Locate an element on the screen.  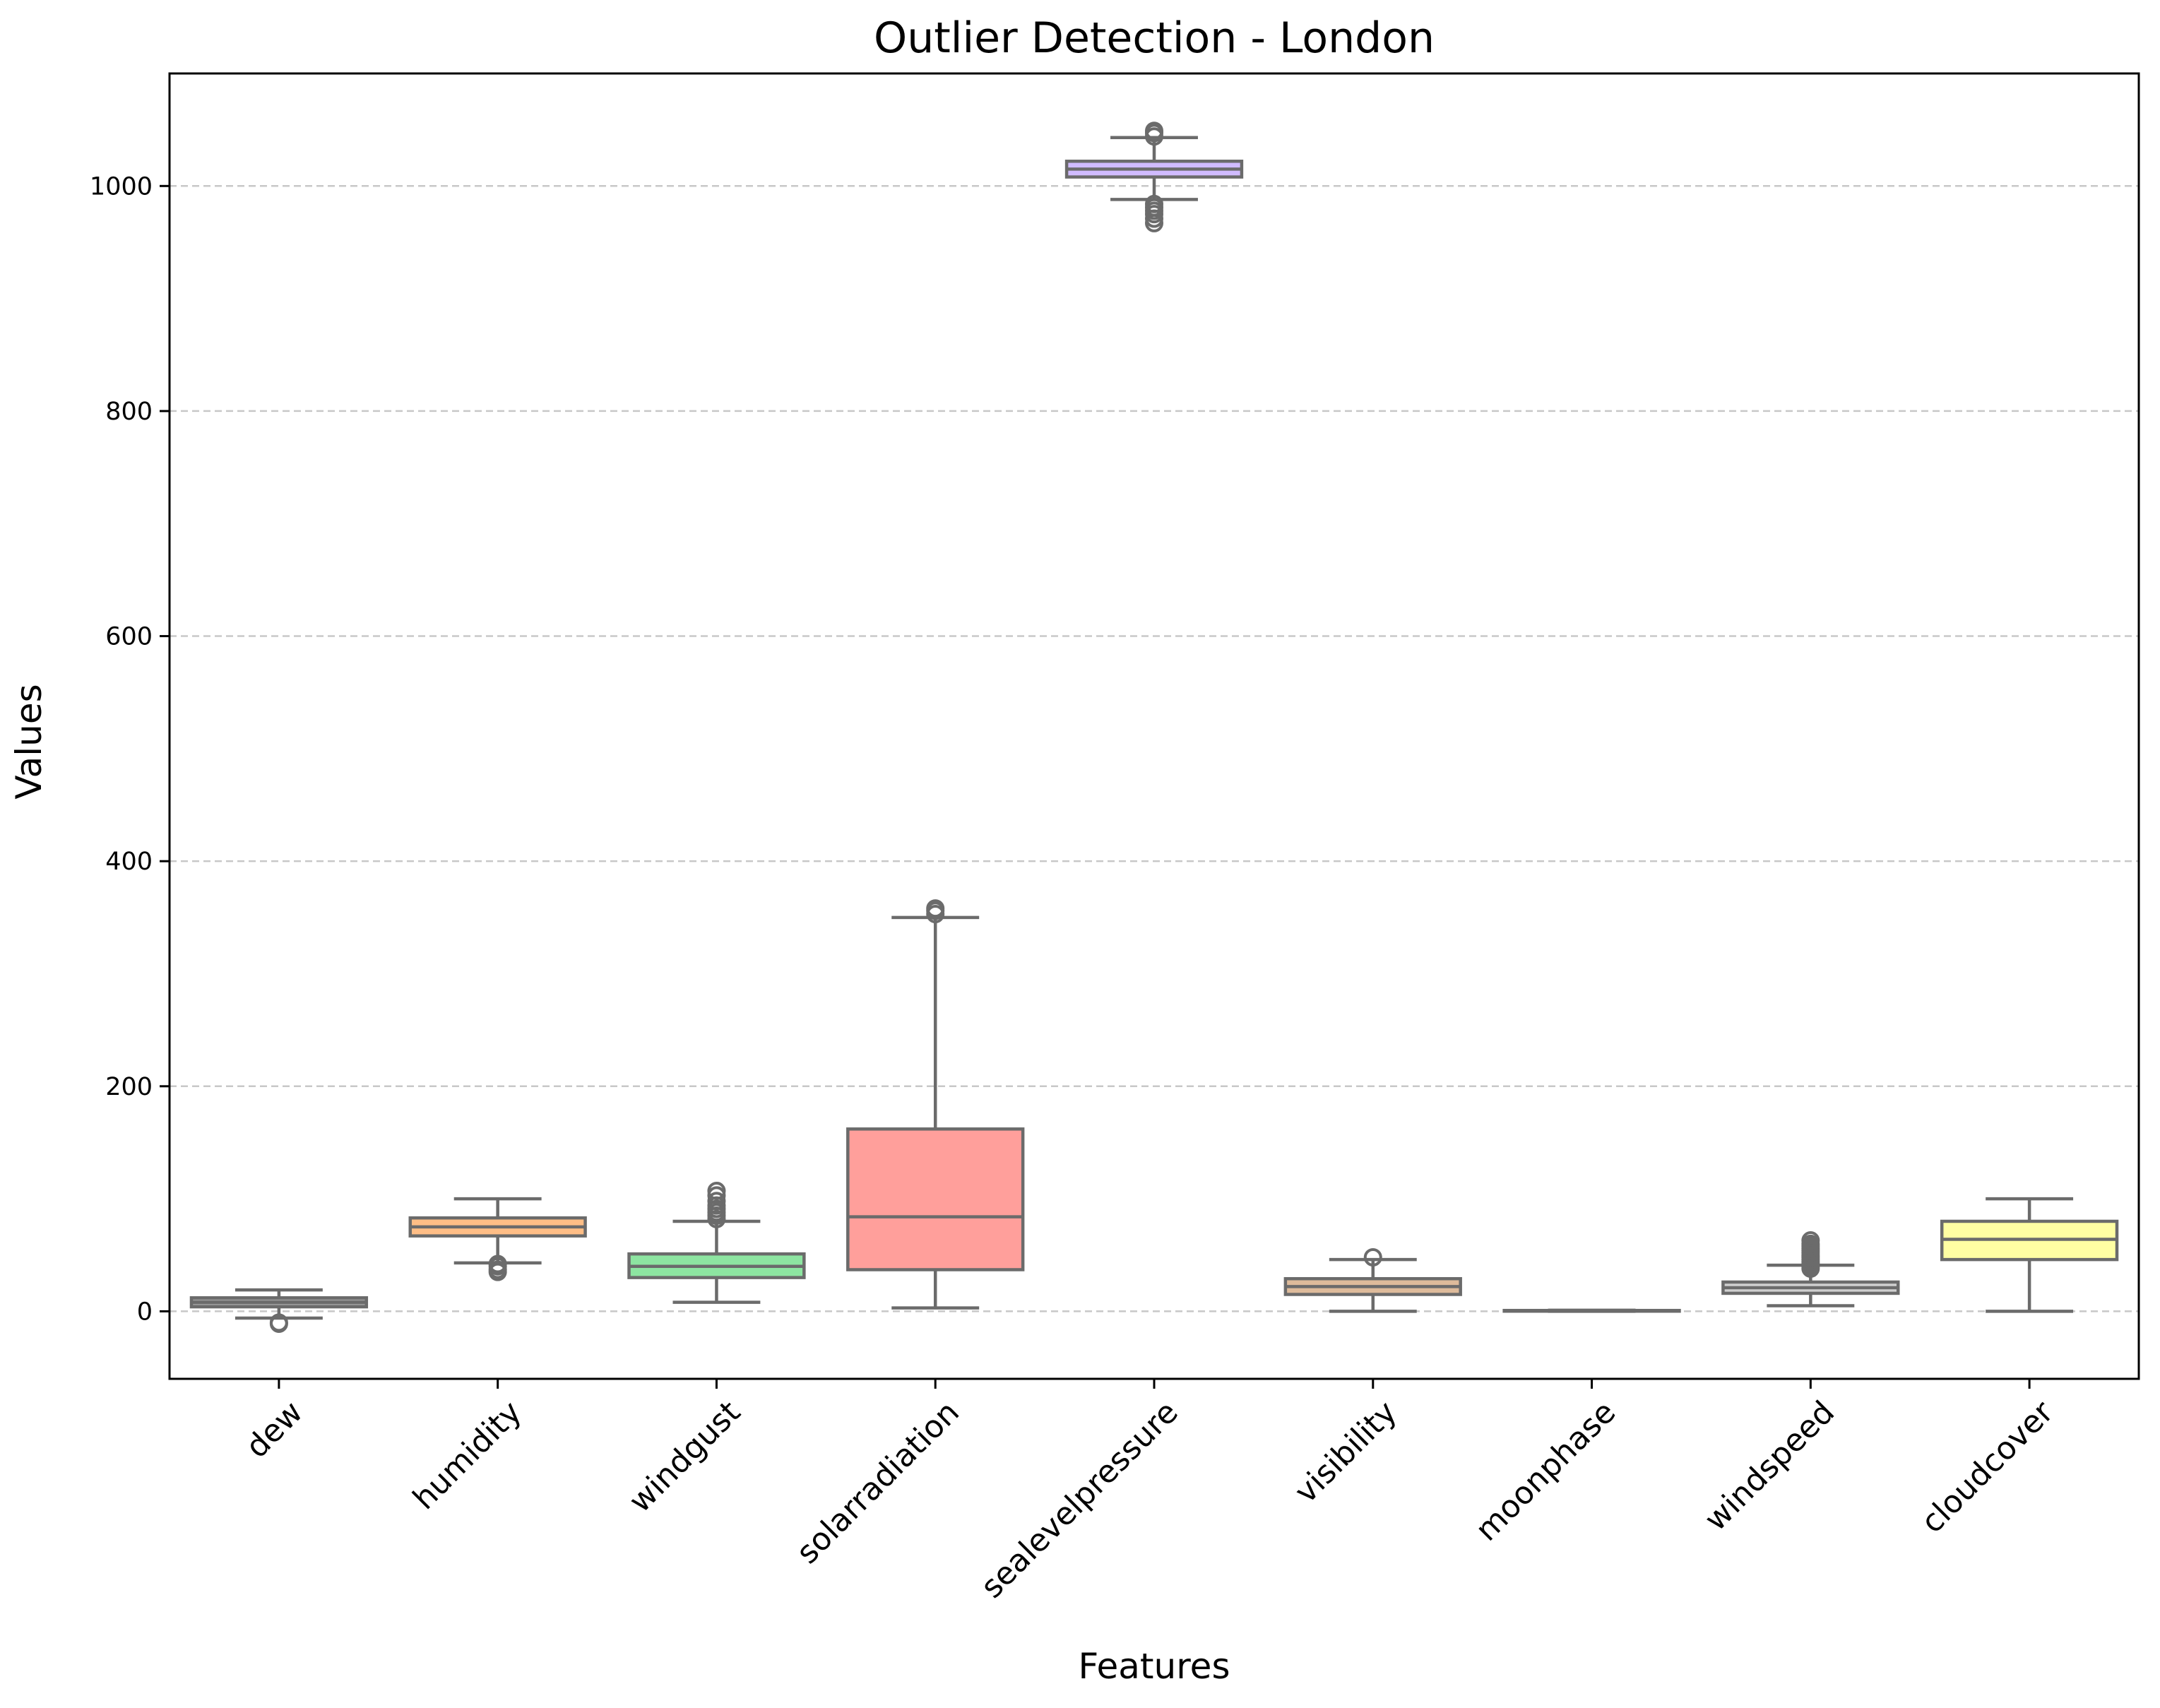
y-axis: 0 200 400 600 800 1000 is located at coordinates (130, 749).